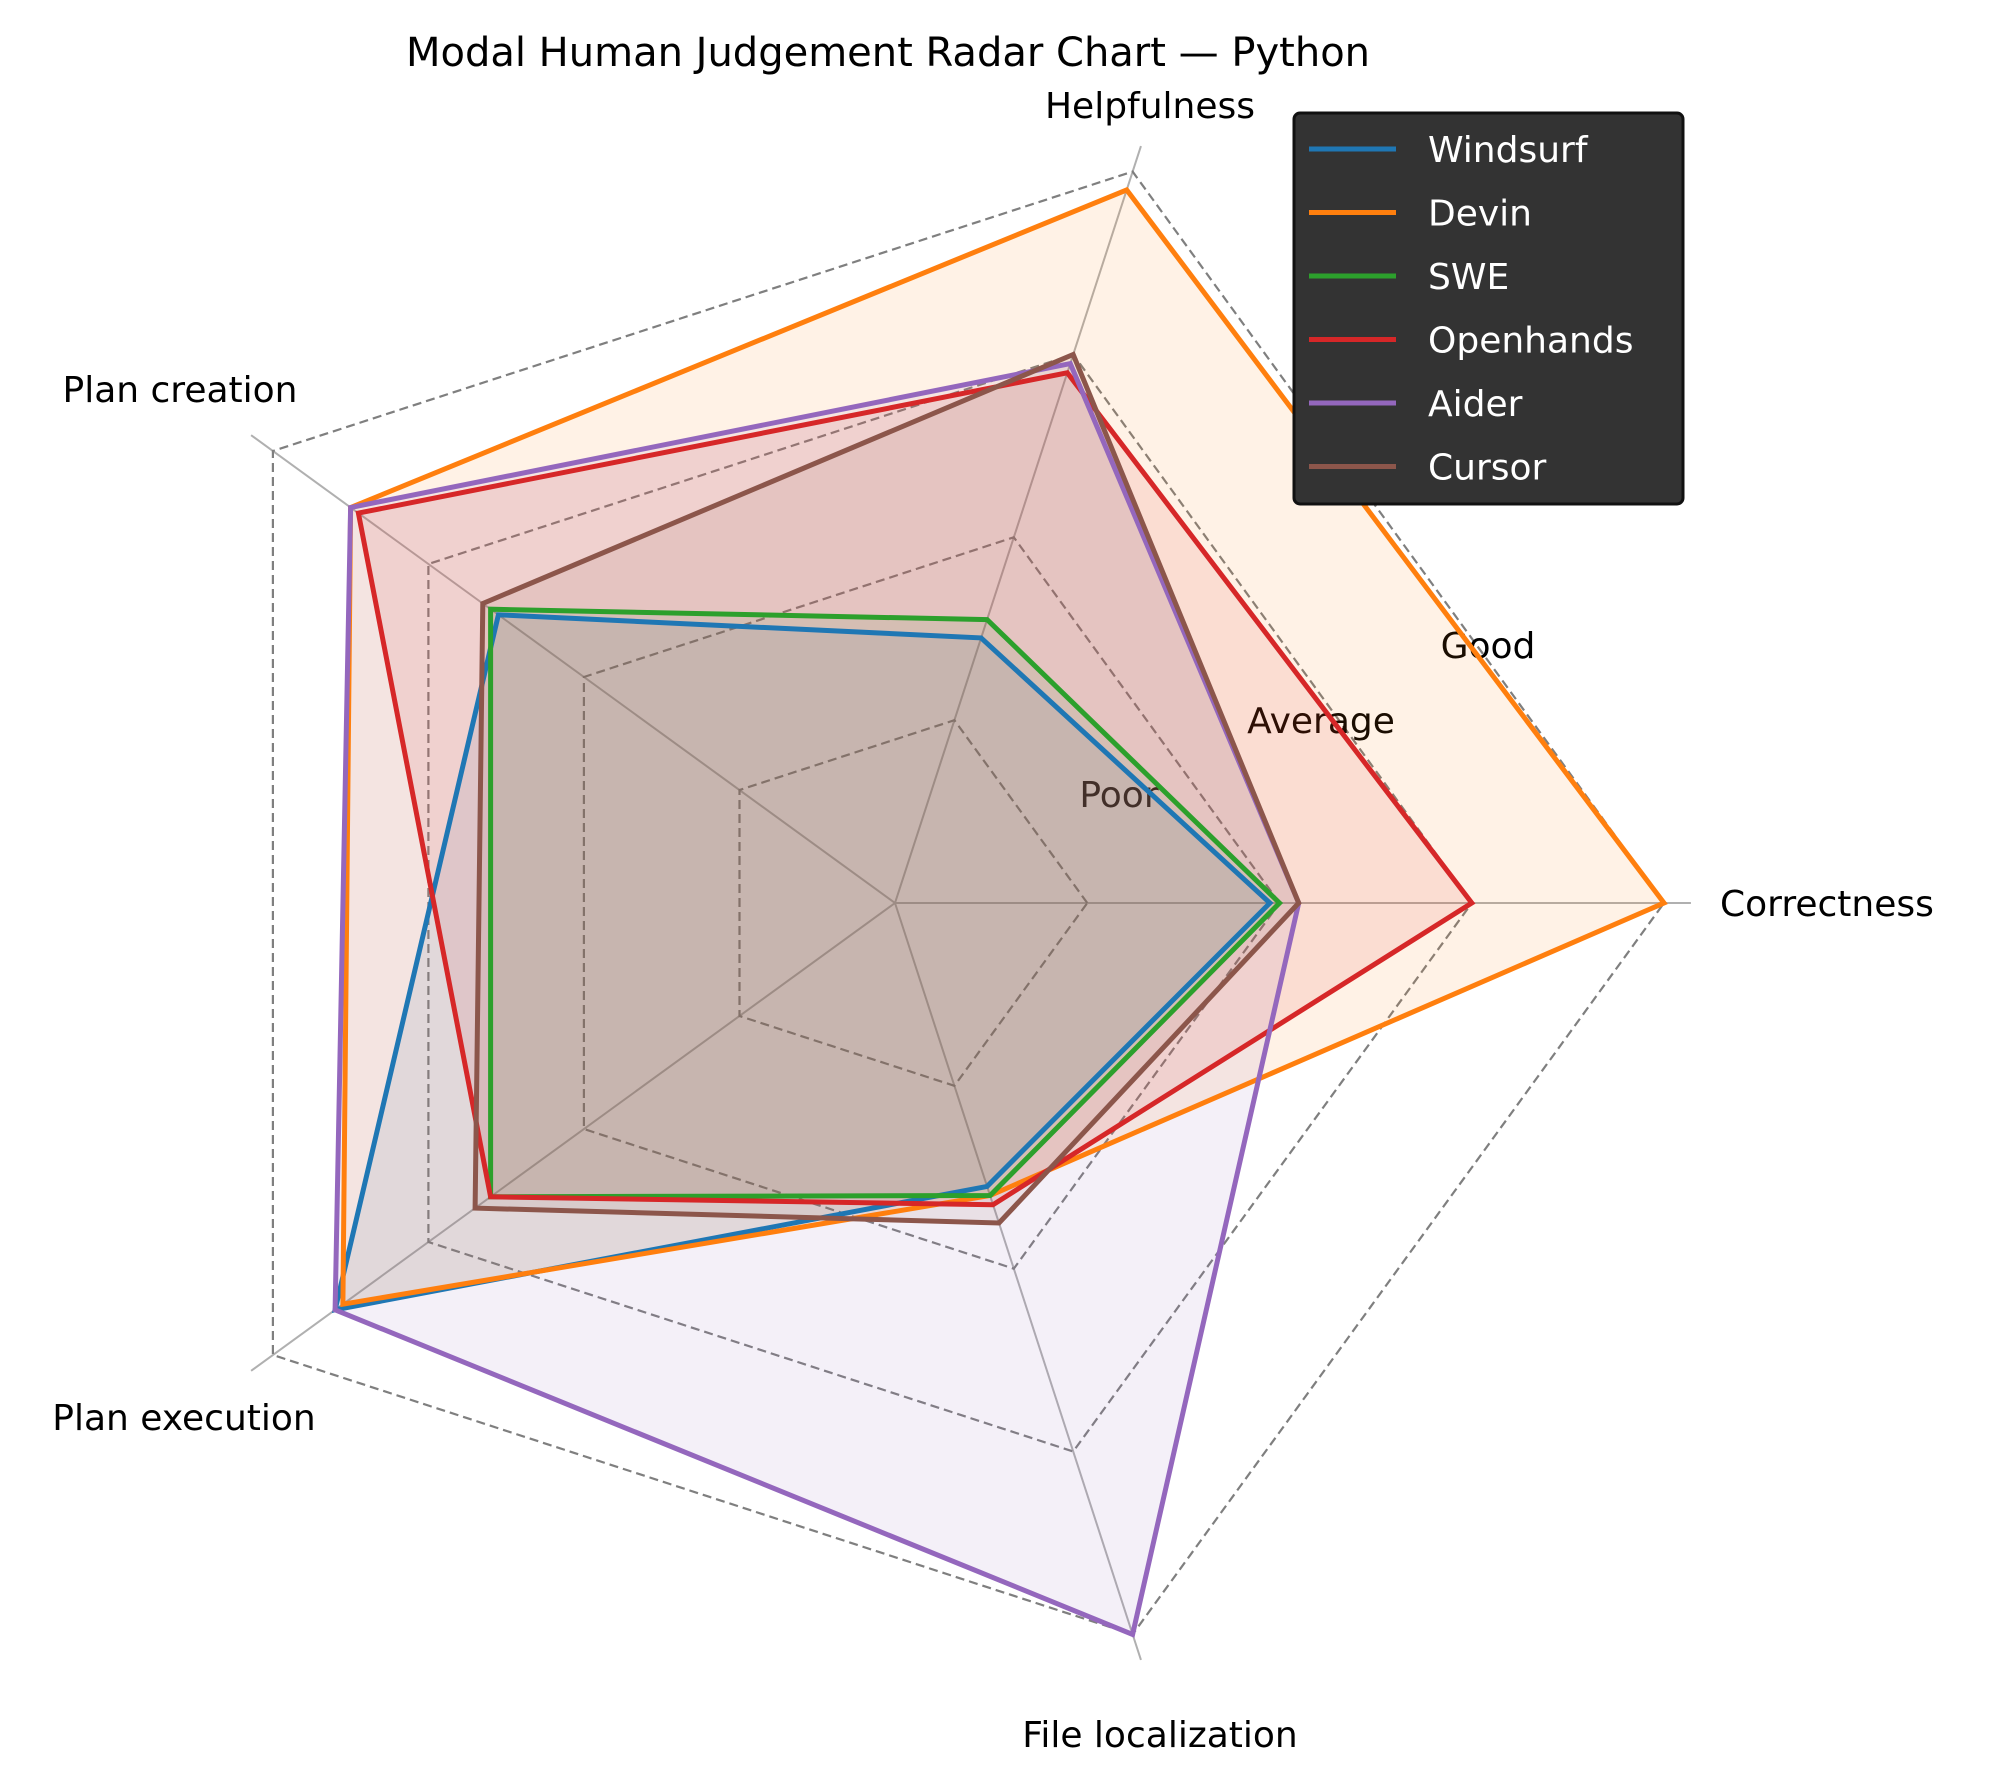 This screenshot has width=1992, height=1782. What do you see at coordinates (1827, 904) in the screenshot?
I see `axis-label-correctness: Correctness` at bounding box center [1827, 904].